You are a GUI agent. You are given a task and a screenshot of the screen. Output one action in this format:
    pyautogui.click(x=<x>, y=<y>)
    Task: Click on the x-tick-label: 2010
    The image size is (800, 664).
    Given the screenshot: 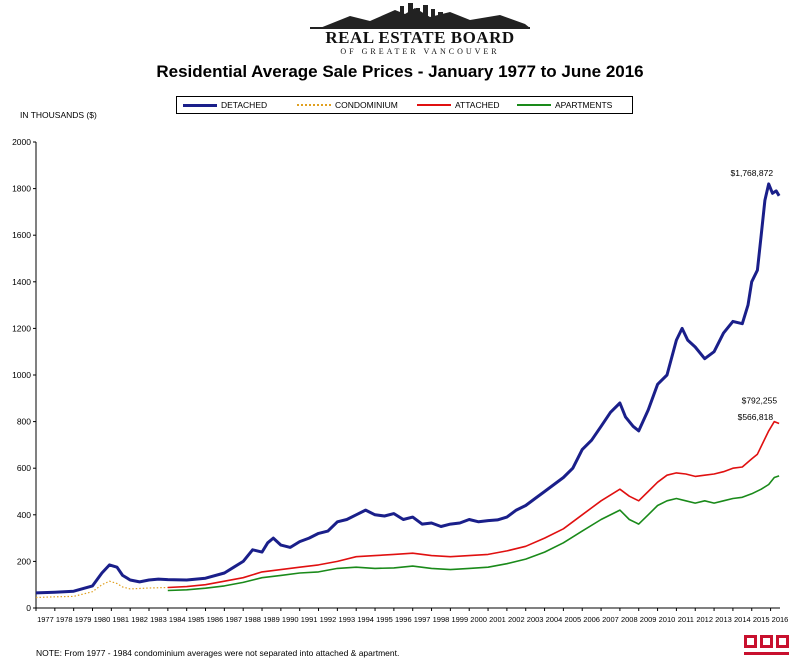 What is the action you would take?
    pyautogui.click(x=667, y=619)
    